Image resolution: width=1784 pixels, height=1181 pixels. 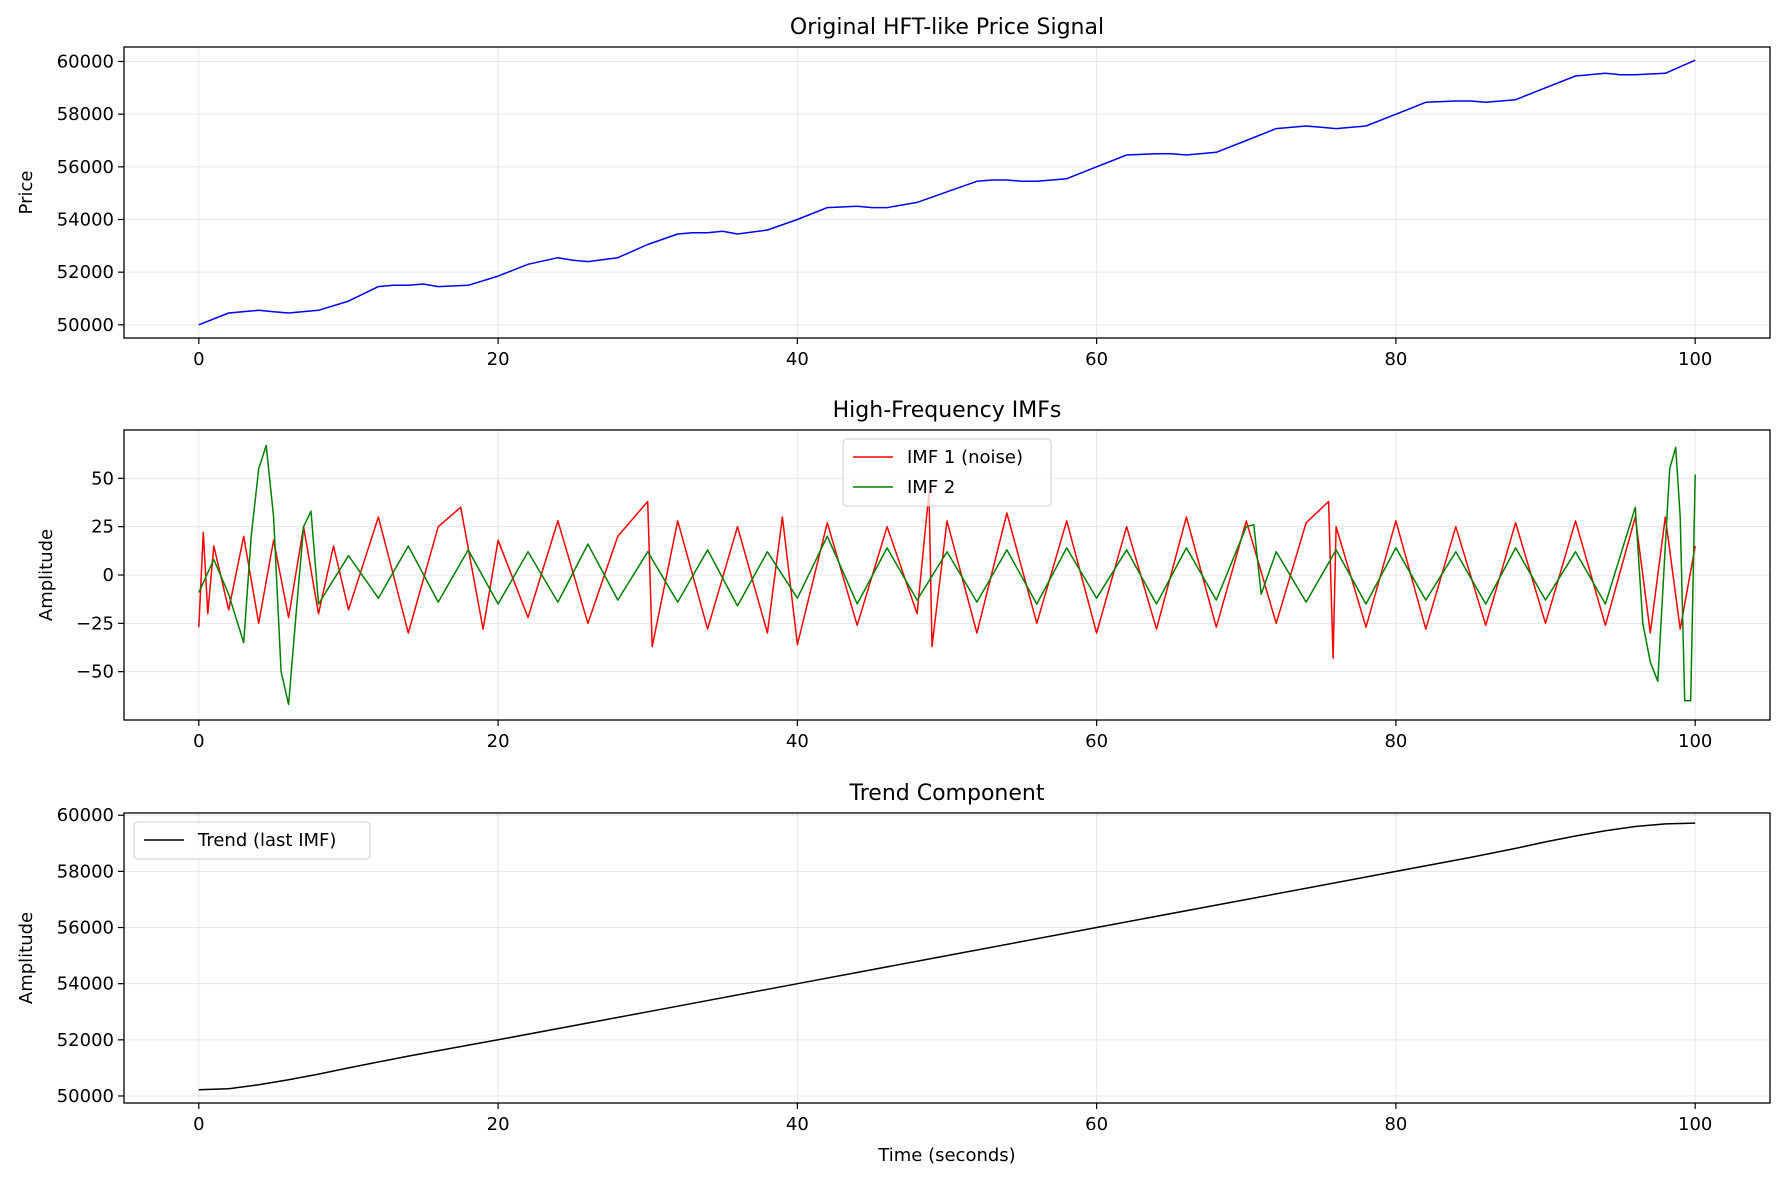 What do you see at coordinates (102, 527) in the screenshot?
I see `y-tick-label: 25` at bounding box center [102, 527].